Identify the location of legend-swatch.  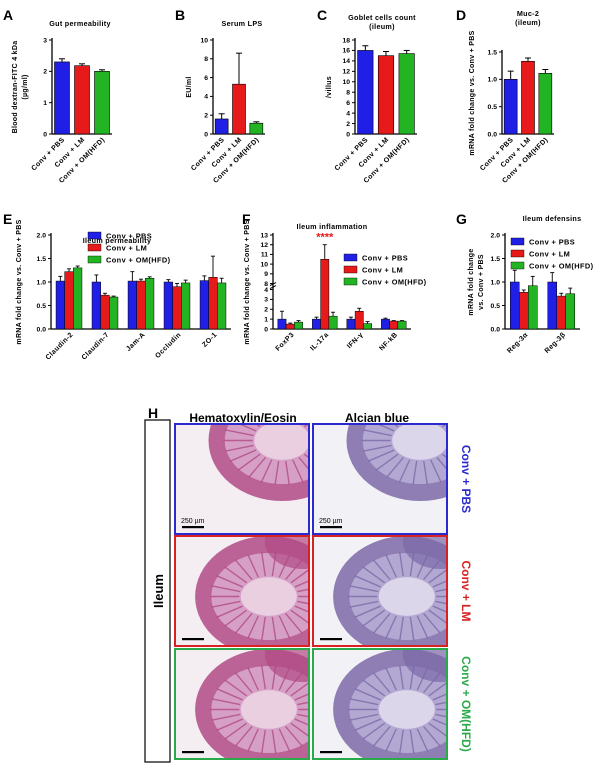
(517, 253).